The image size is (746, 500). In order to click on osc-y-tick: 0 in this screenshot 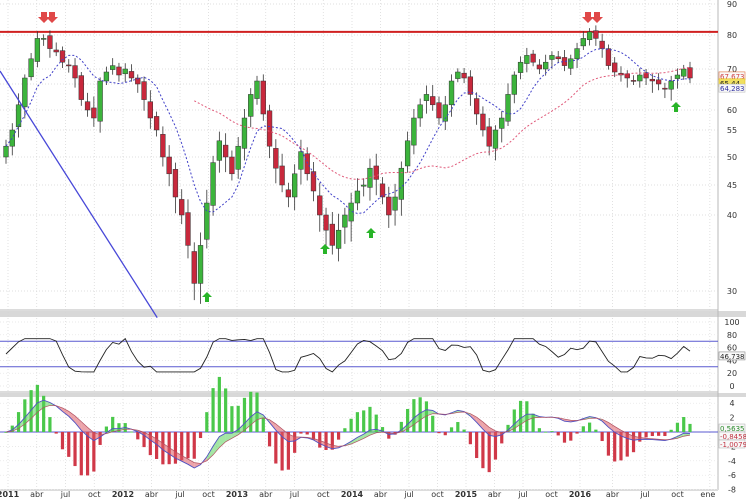, I will do `click(731, 386)`.